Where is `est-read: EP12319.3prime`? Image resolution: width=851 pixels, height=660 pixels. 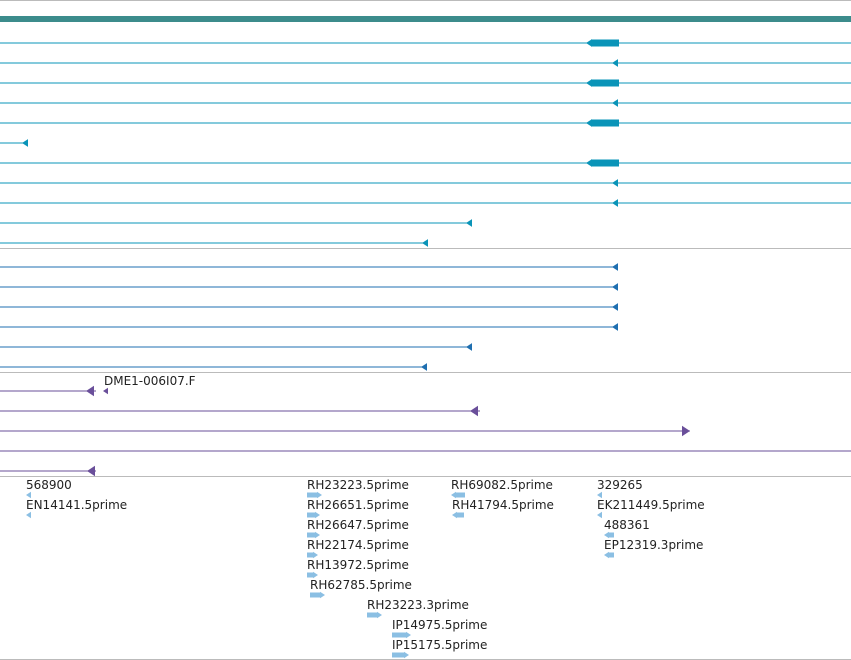 est-read: EP12319.3prime is located at coordinates (653, 548).